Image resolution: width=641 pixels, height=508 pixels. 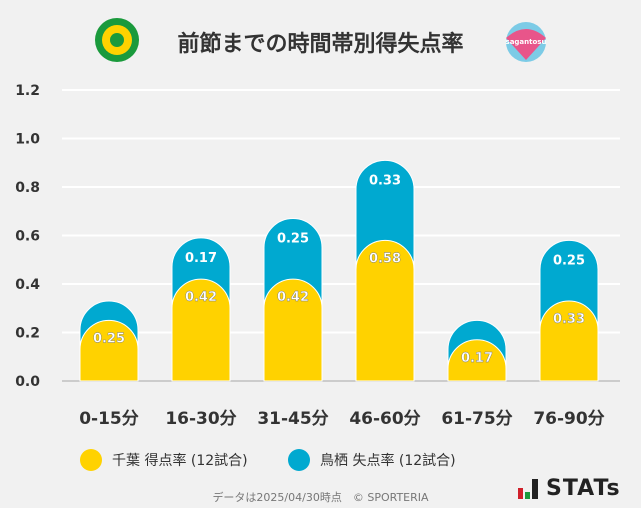 I want to click on y-tick-label: 0.4, so click(x=27, y=285).